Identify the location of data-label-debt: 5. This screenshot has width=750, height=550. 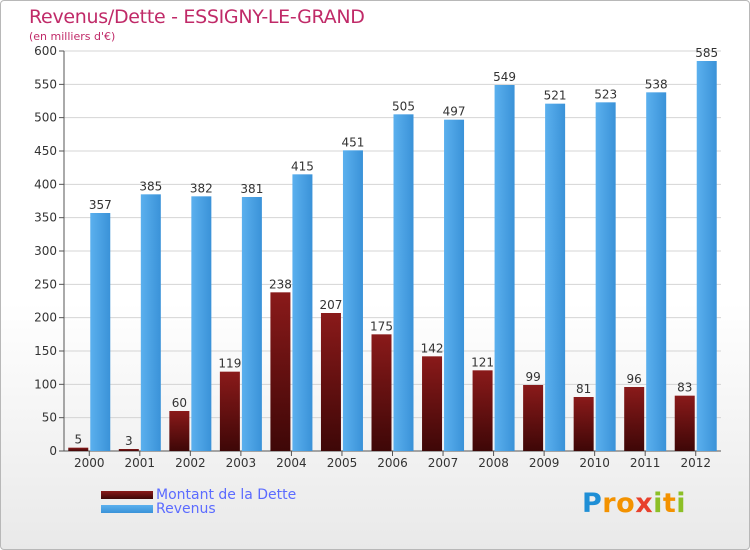
(78, 440).